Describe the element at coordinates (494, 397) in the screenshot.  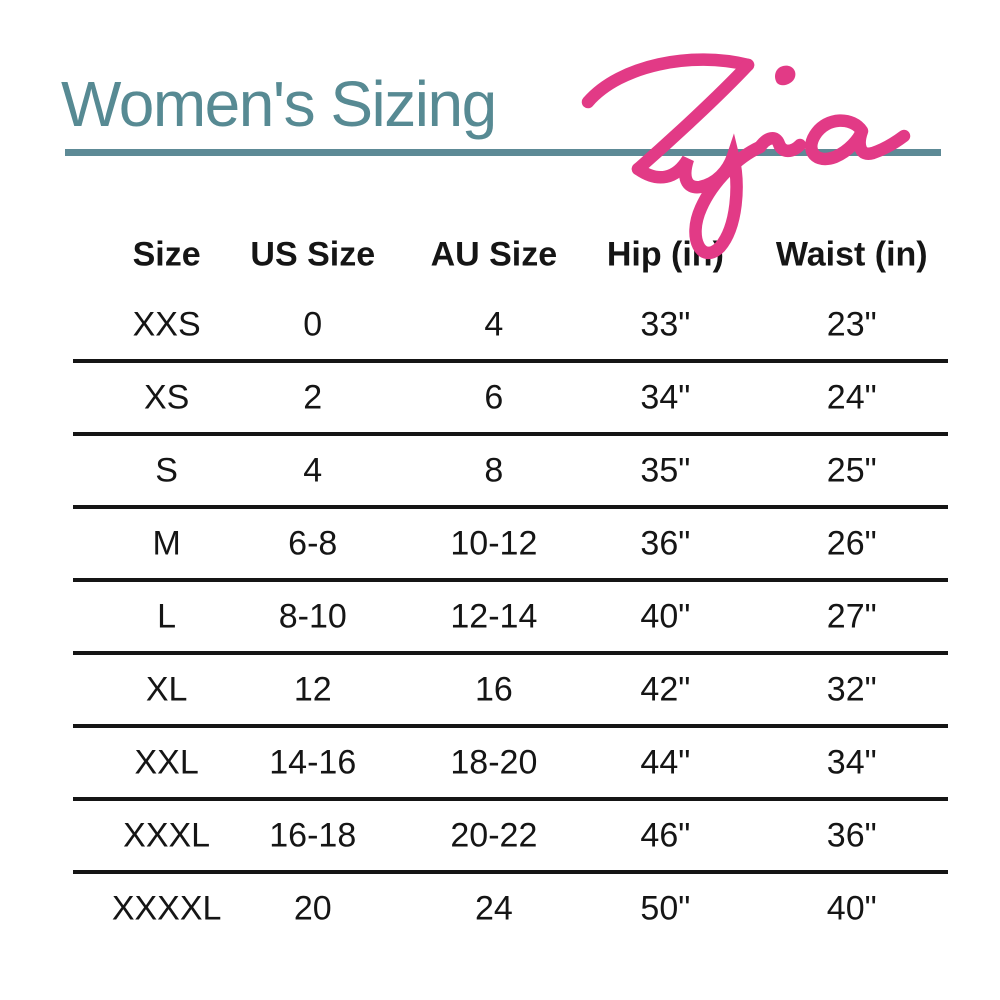
I see `table-cell: 6` at that location.